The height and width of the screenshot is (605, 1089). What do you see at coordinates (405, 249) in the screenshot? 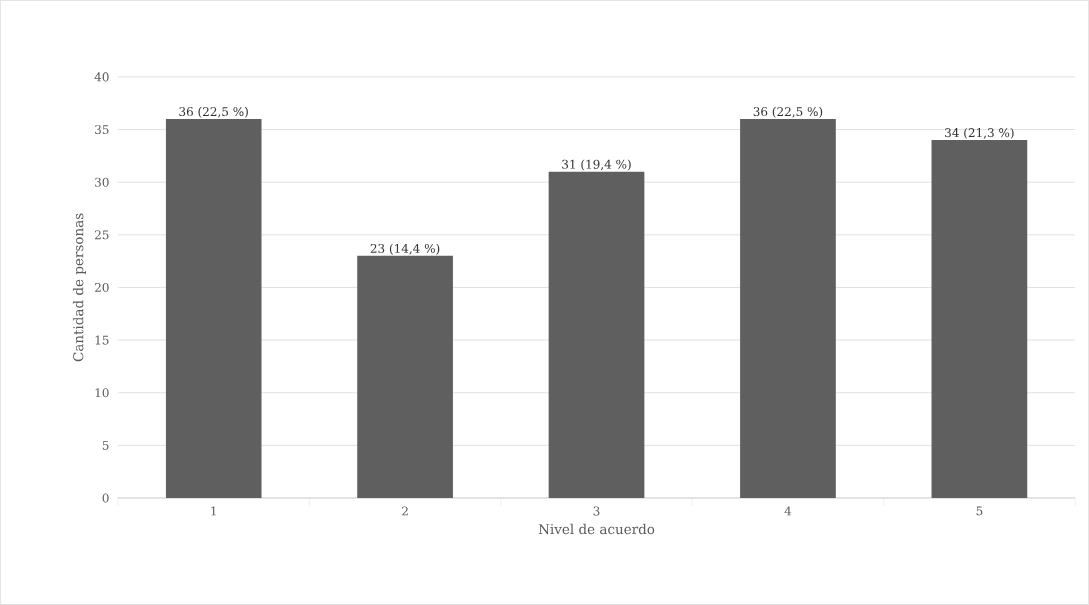
I see `data-label: 23 (14,4 %)` at bounding box center [405, 249].